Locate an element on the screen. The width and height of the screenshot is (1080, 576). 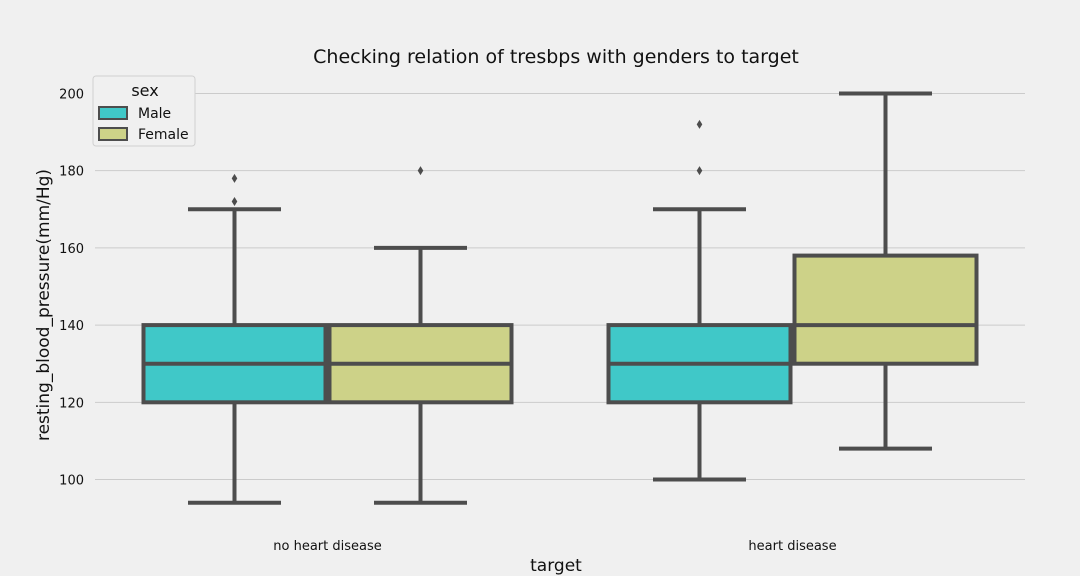
legend-swatch-female is located at coordinates (113, 134).